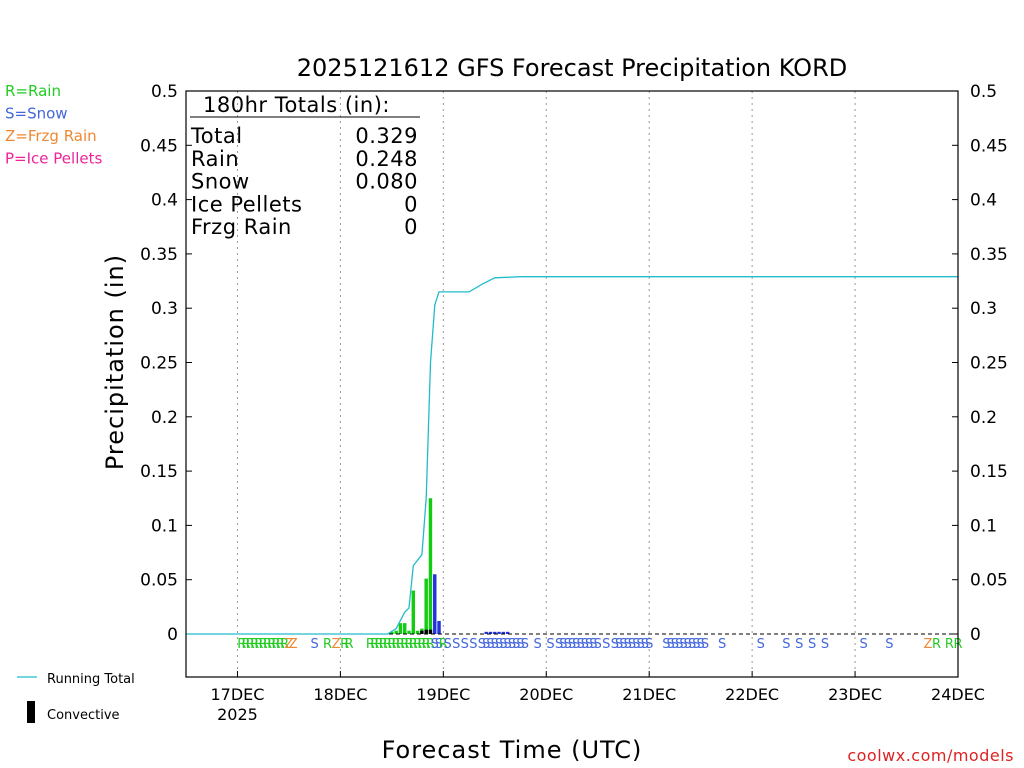  Describe the element at coordinates (159, 581) in the screenshot. I see `y-tick-label-left: 0.05` at that location.